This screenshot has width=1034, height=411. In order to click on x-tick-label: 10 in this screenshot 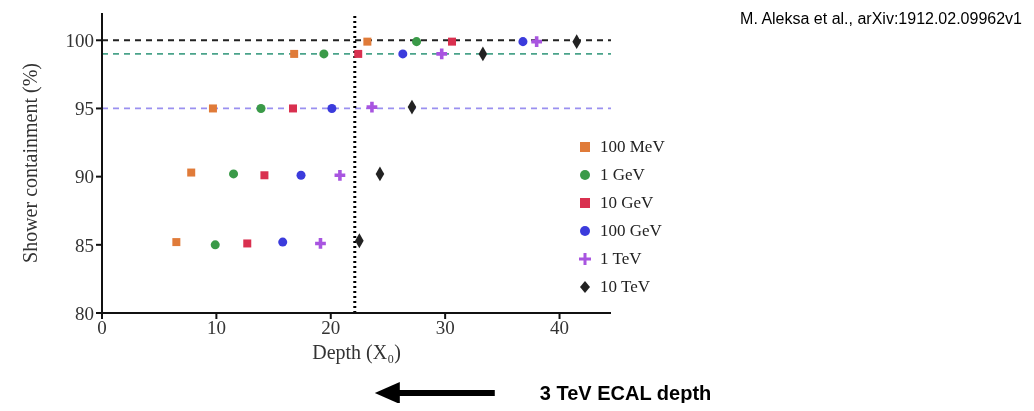, I will do `click(216, 328)`.